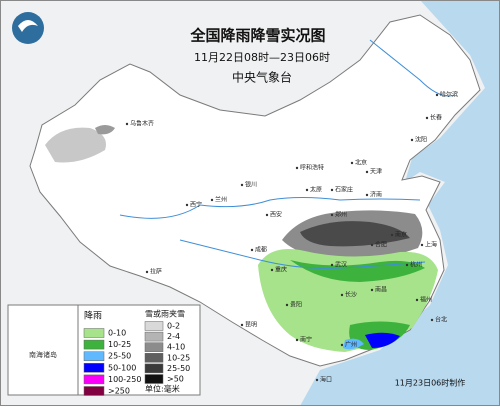  I want to click on city-label: 武汉, so click(341, 265).